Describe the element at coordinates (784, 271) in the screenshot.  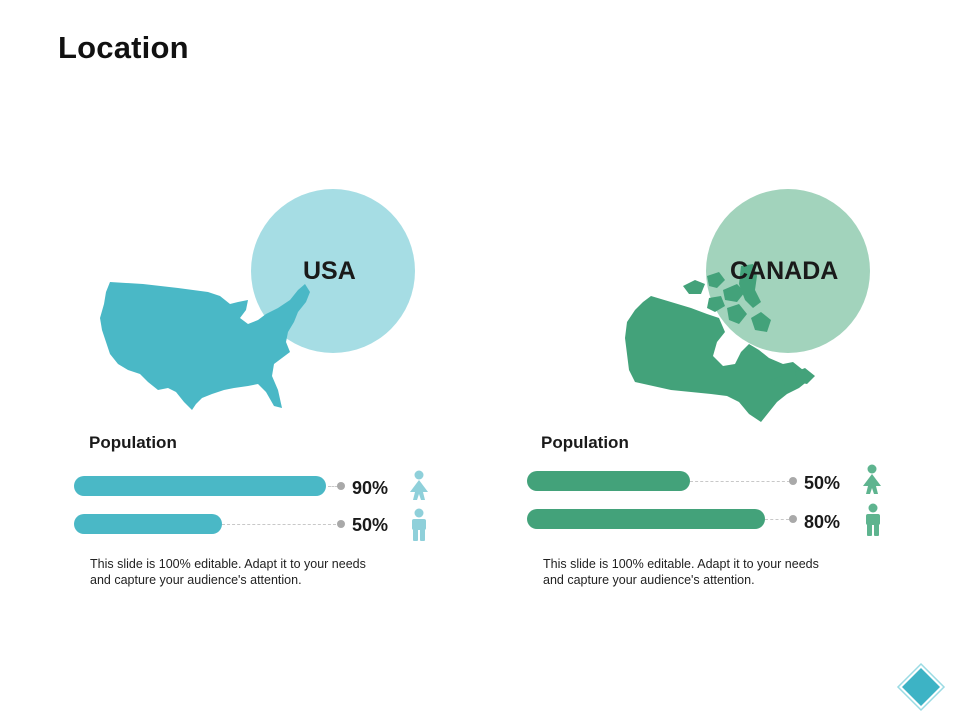
I see `country-label-canada: CANADA` at that location.